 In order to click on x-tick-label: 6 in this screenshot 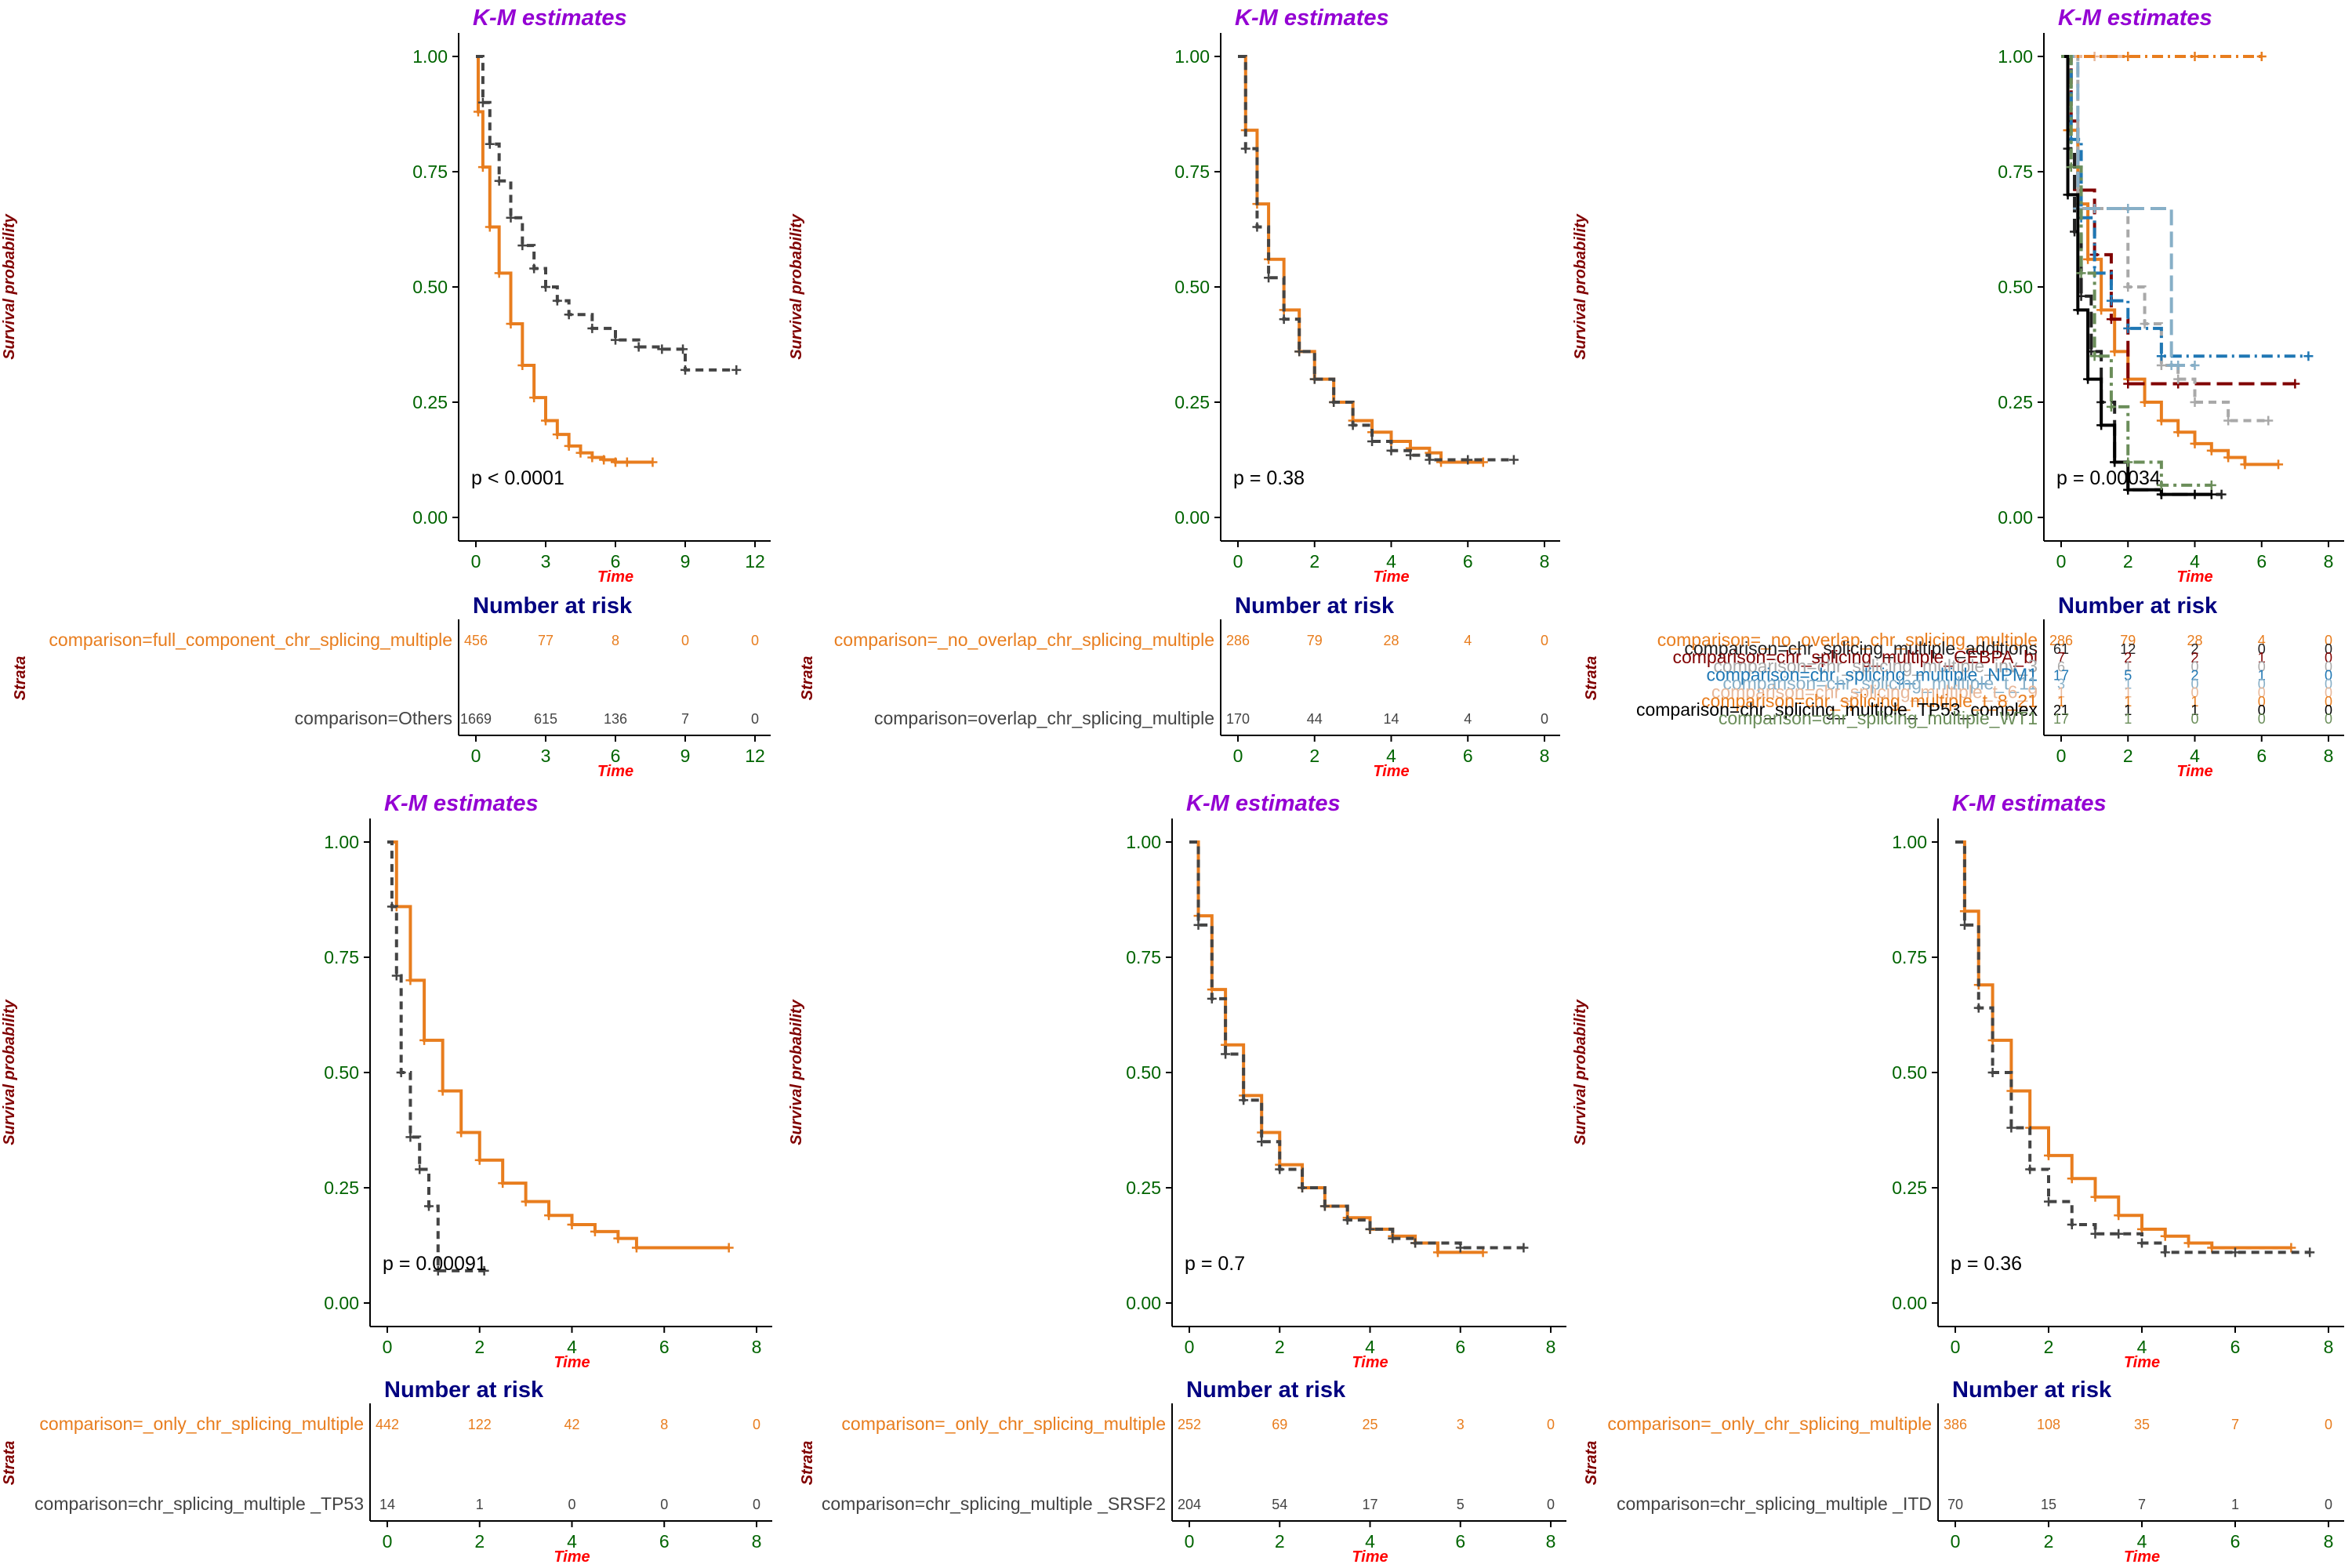, I will do `click(2235, 1347)`.